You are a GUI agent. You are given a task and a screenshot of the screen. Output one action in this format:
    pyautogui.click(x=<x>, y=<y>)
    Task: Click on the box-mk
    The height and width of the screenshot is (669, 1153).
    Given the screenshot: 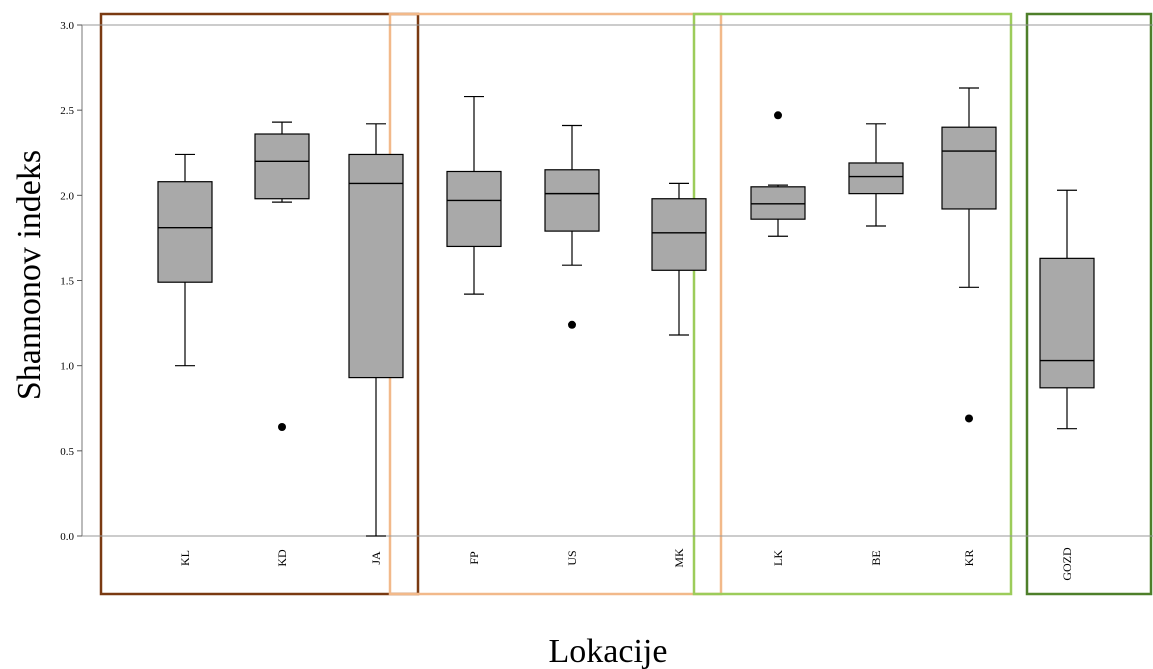 What is the action you would take?
    pyautogui.click(x=679, y=259)
    